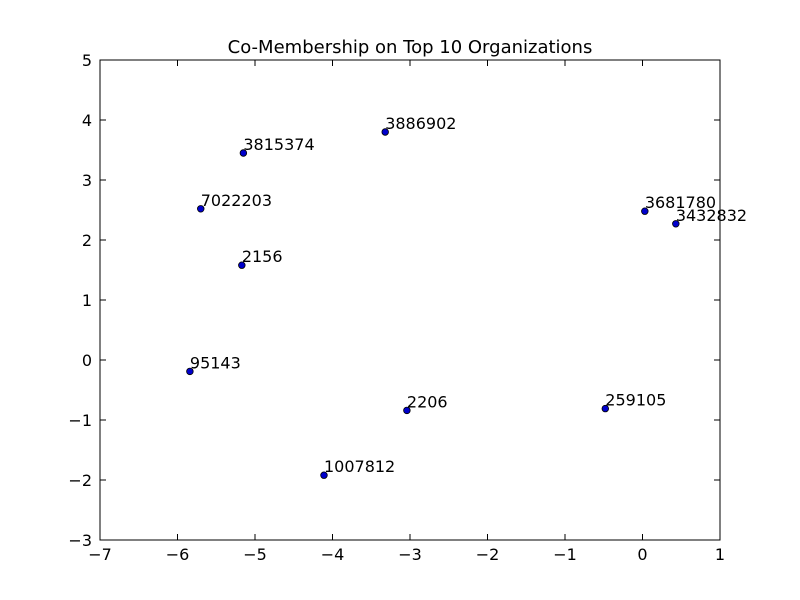 The height and width of the screenshot is (600, 800). Describe the element at coordinates (635, 400) in the screenshot. I see `point-label: 259105` at that location.